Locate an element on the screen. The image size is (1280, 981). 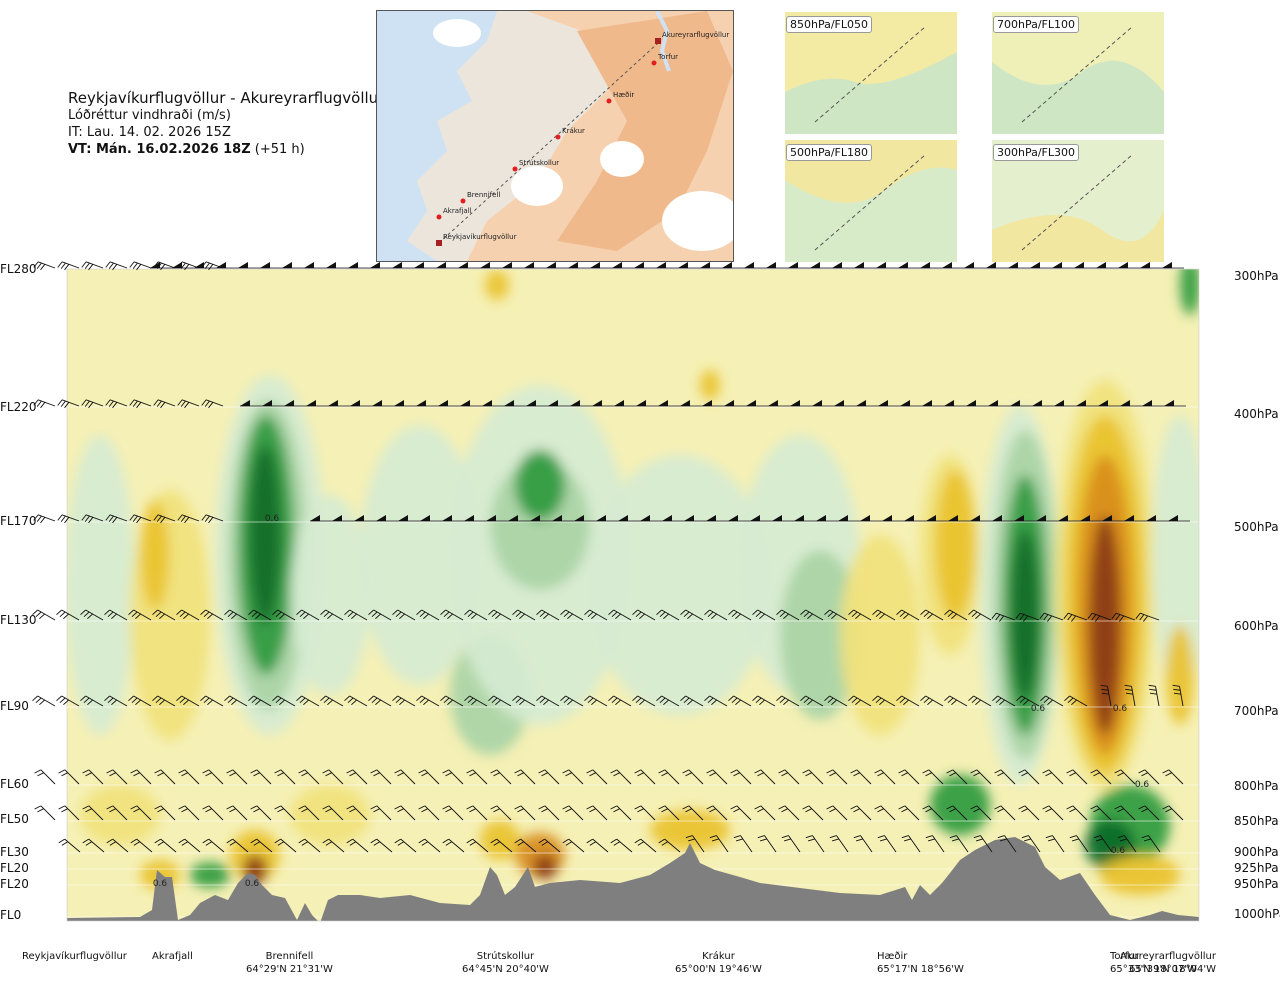
hpa-label: 300hPa is located at coordinates (1256, 276).